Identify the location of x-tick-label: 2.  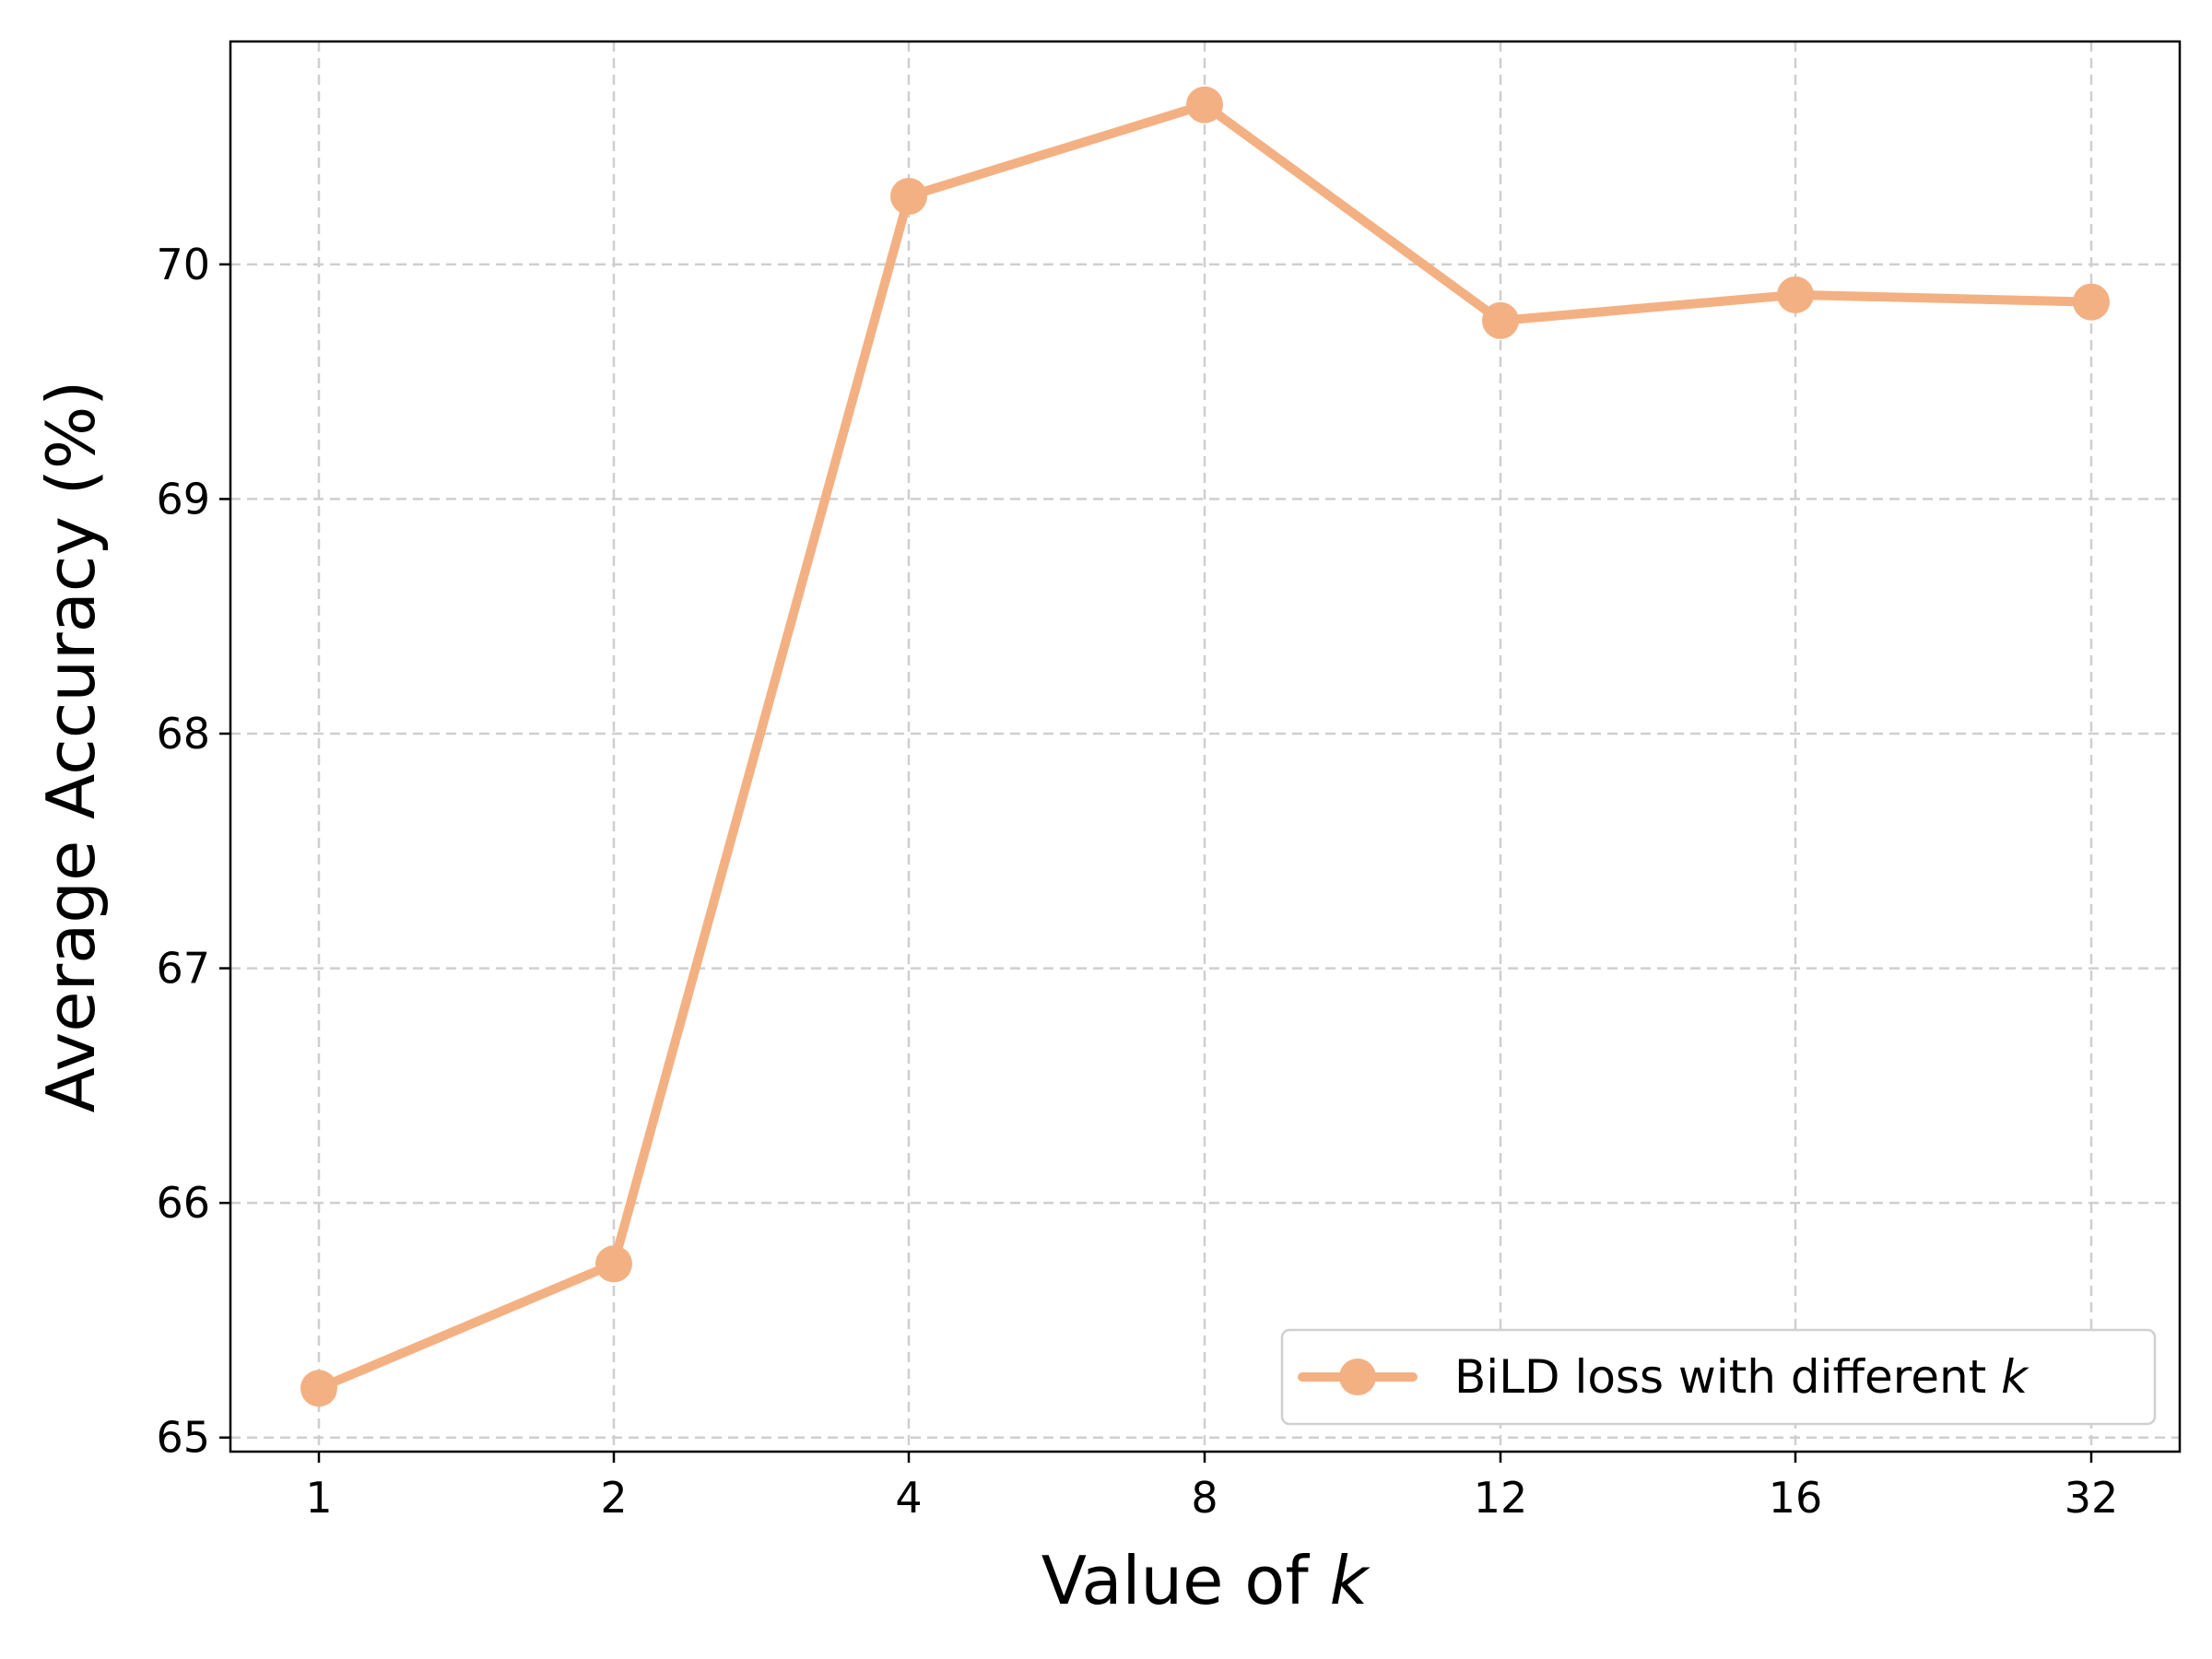
(613, 1498).